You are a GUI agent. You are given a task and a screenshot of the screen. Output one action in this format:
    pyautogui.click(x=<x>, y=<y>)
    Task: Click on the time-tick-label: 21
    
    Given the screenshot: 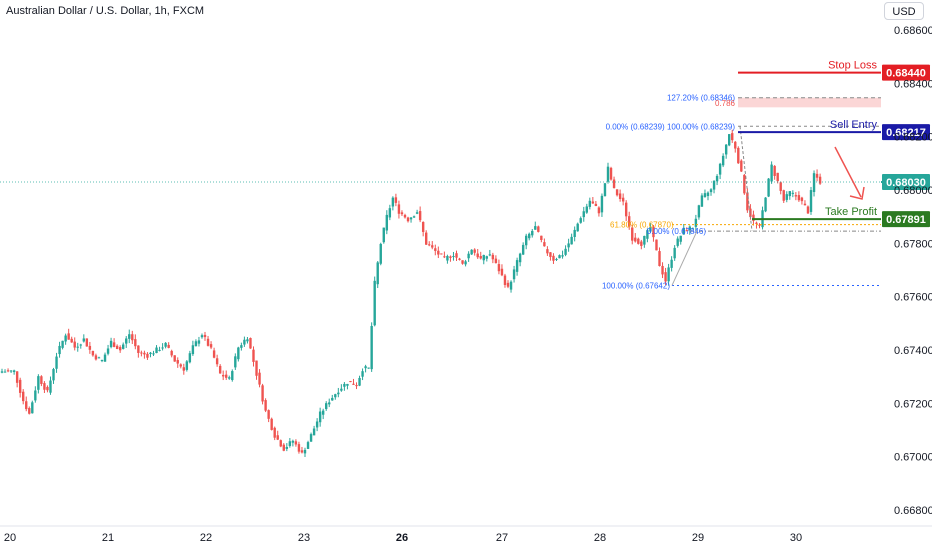 What is the action you would take?
    pyautogui.click(x=108, y=538)
    